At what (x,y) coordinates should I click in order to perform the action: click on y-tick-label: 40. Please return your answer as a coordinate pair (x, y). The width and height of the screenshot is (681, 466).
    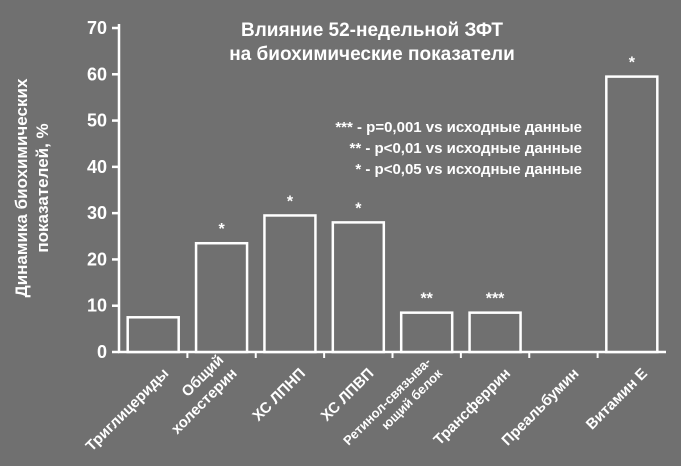
    Looking at the image, I should click on (97, 167).